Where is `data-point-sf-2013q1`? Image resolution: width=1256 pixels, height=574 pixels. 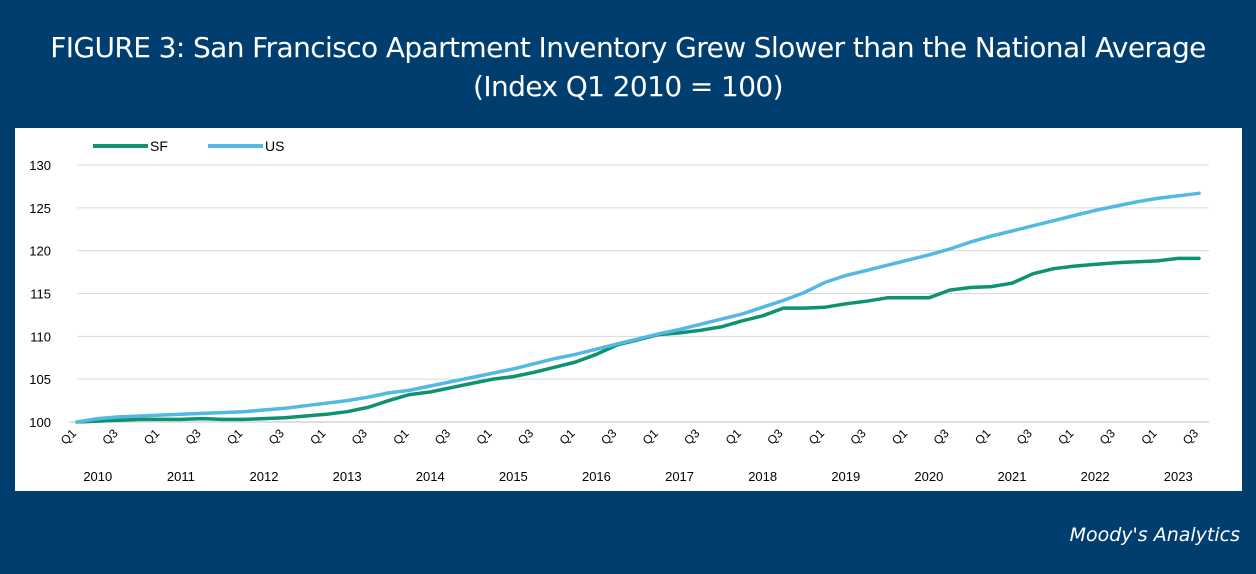 data-point-sf-2013q1 is located at coordinates (326, 414).